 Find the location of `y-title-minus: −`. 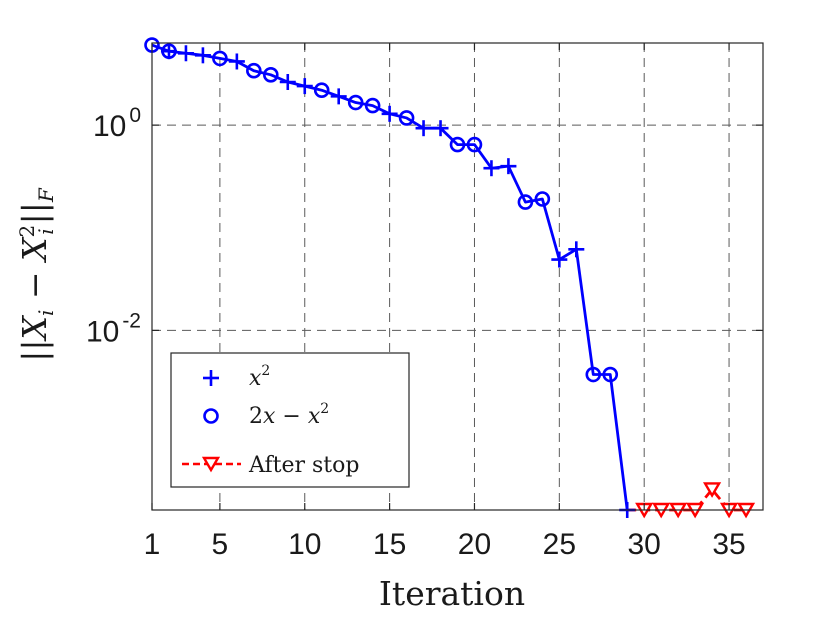

y-title-minus: − is located at coordinates (34, 285).